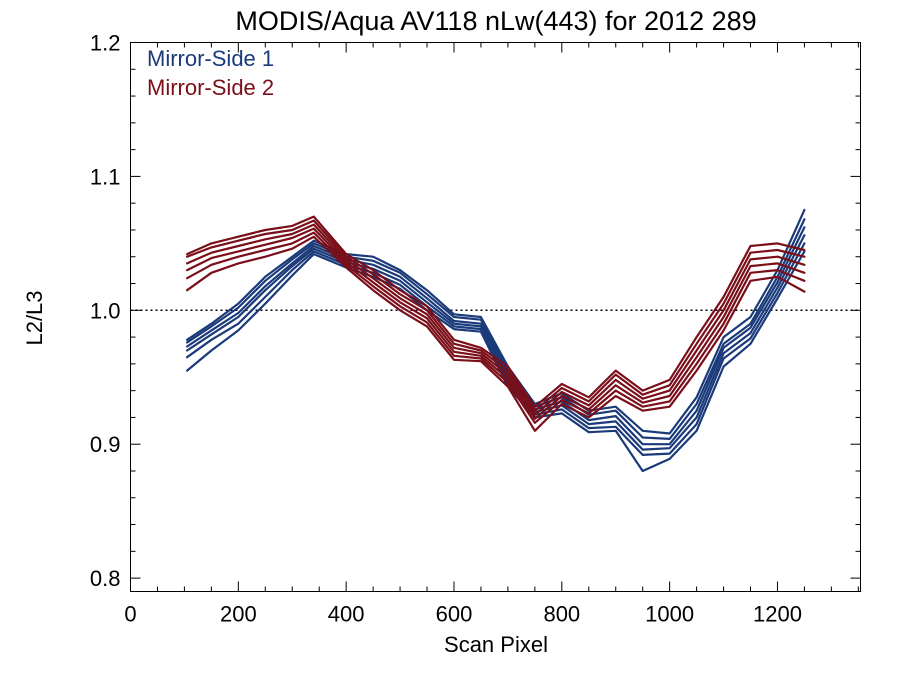 The height and width of the screenshot is (675, 900). What do you see at coordinates (210, 58) in the screenshot?
I see `legend-entry-mirror-side-1: Mirror-Side 1` at bounding box center [210, 58].